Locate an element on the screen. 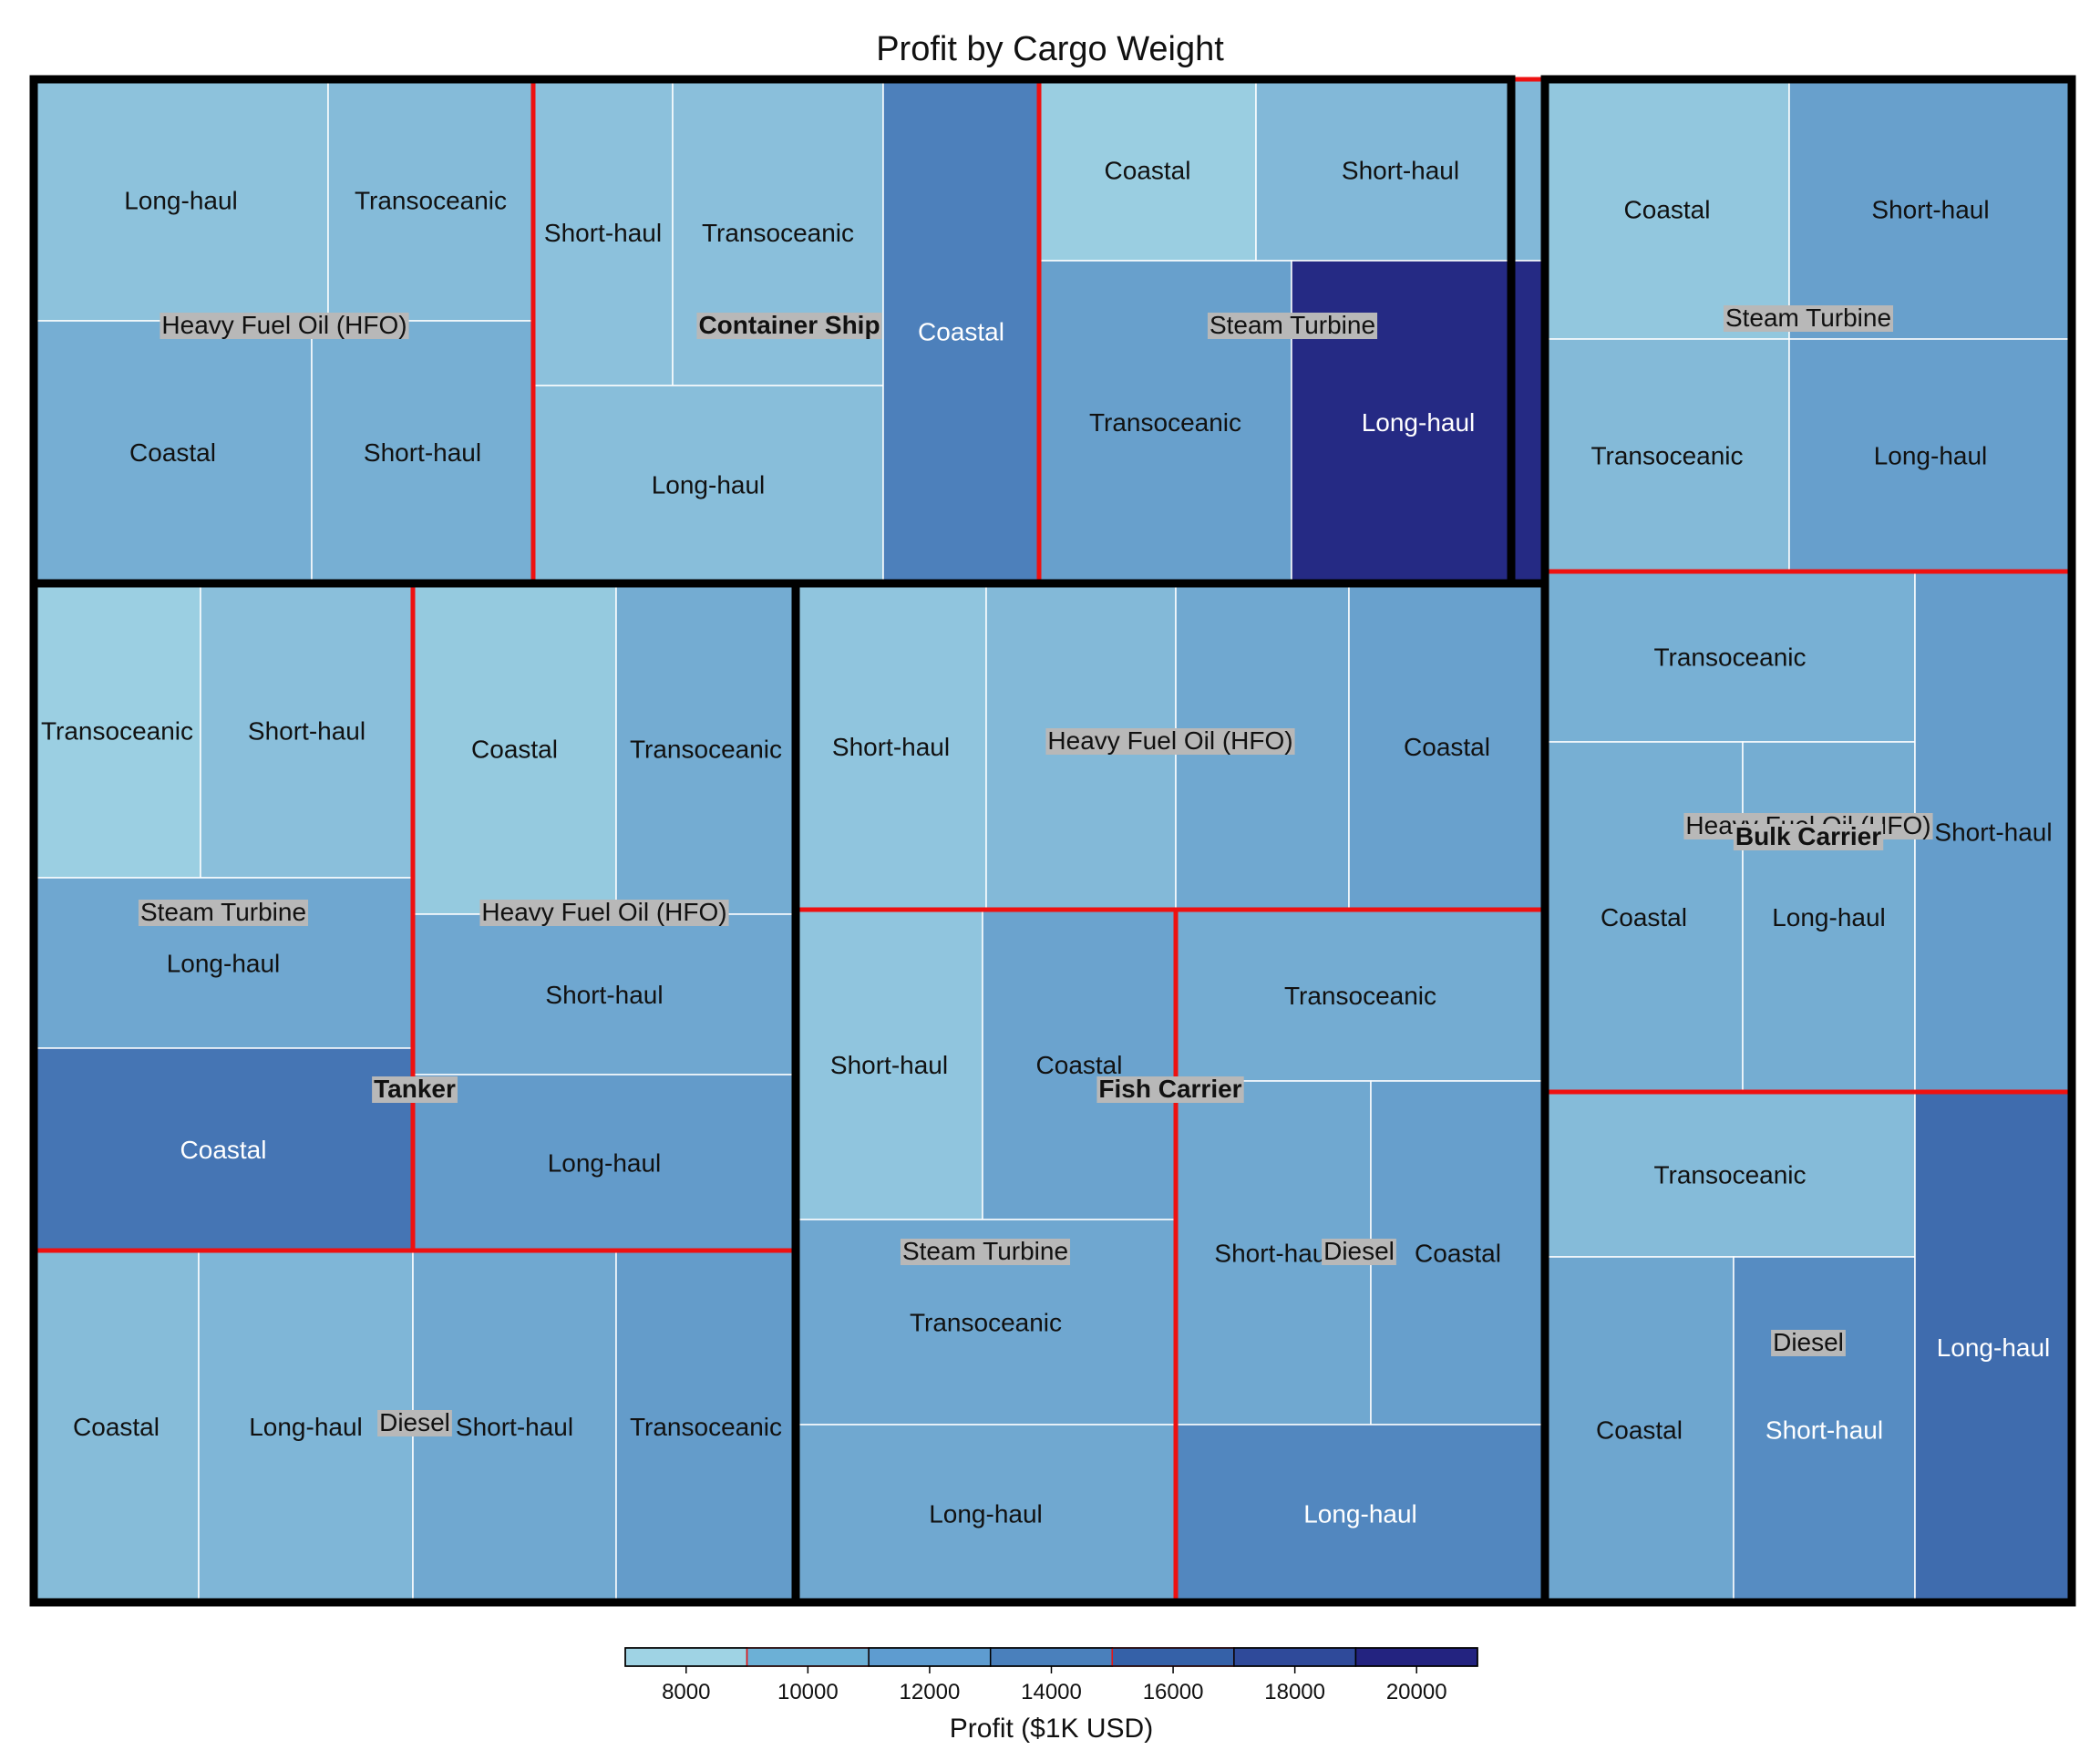 The height and width of the screenshot is (1750, 2100). vessel-label-box: Tanker is located at coordinates (415, 1089).